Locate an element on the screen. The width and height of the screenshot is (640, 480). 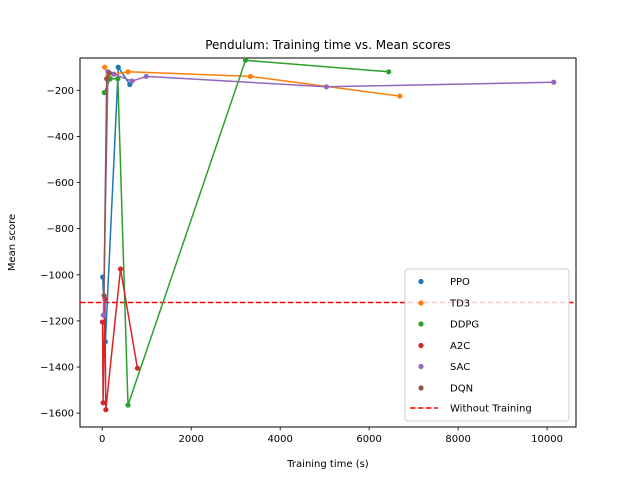
y-tick-label: −1600 is located at coordinates (57, 414).